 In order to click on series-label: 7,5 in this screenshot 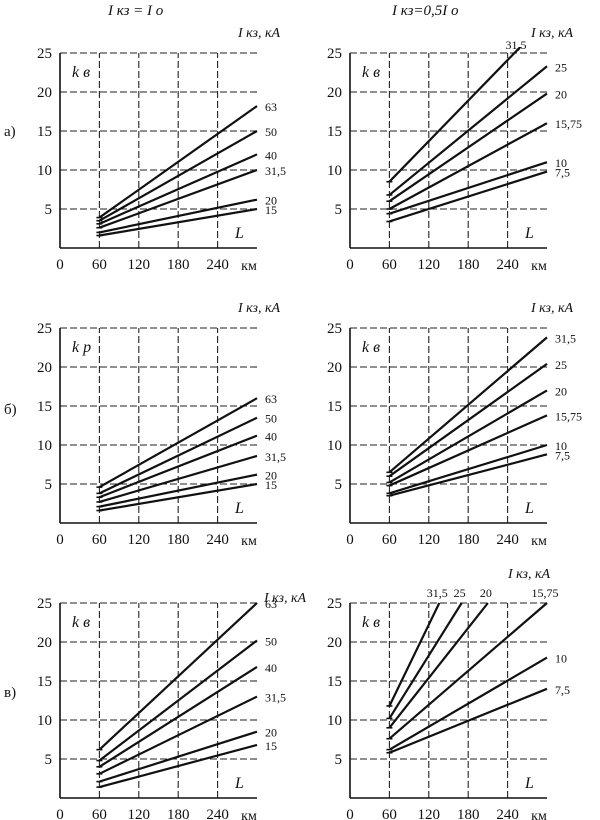, I will do `click(562, 690)`.